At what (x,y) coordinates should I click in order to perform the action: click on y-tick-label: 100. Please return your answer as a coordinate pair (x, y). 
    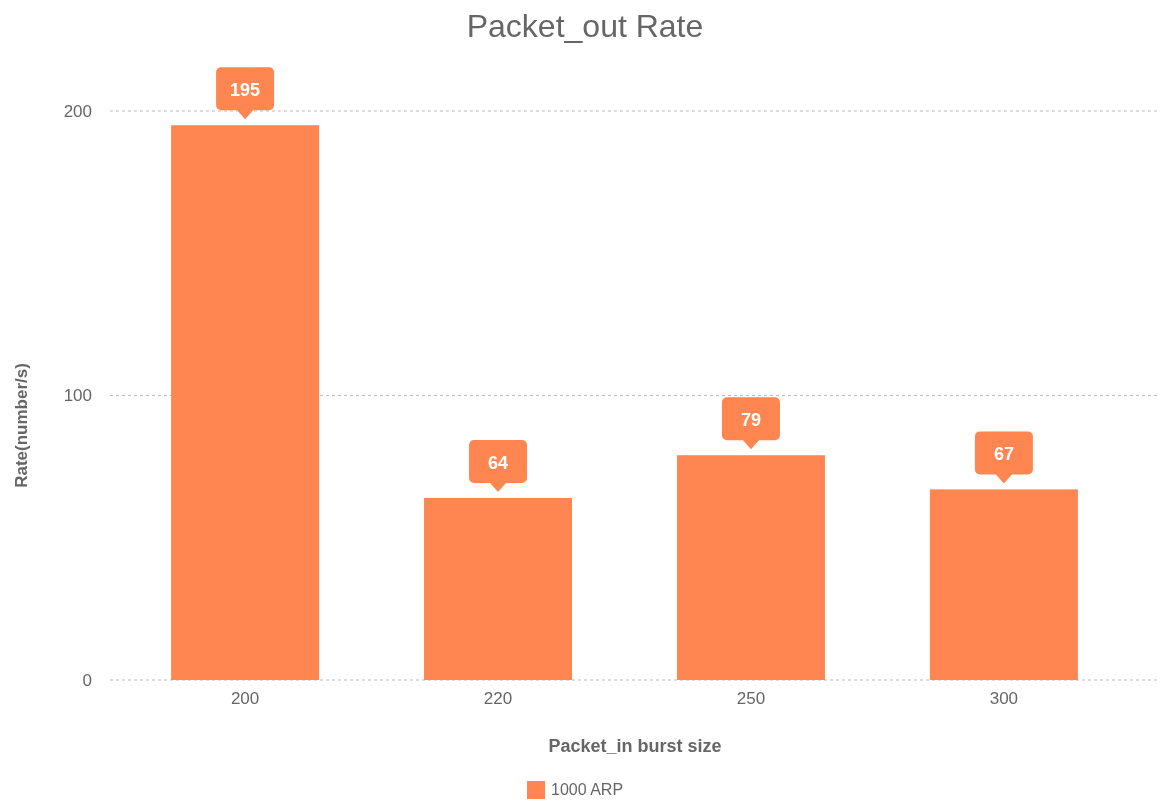
    Looking at the image, I should click on (77, 396).